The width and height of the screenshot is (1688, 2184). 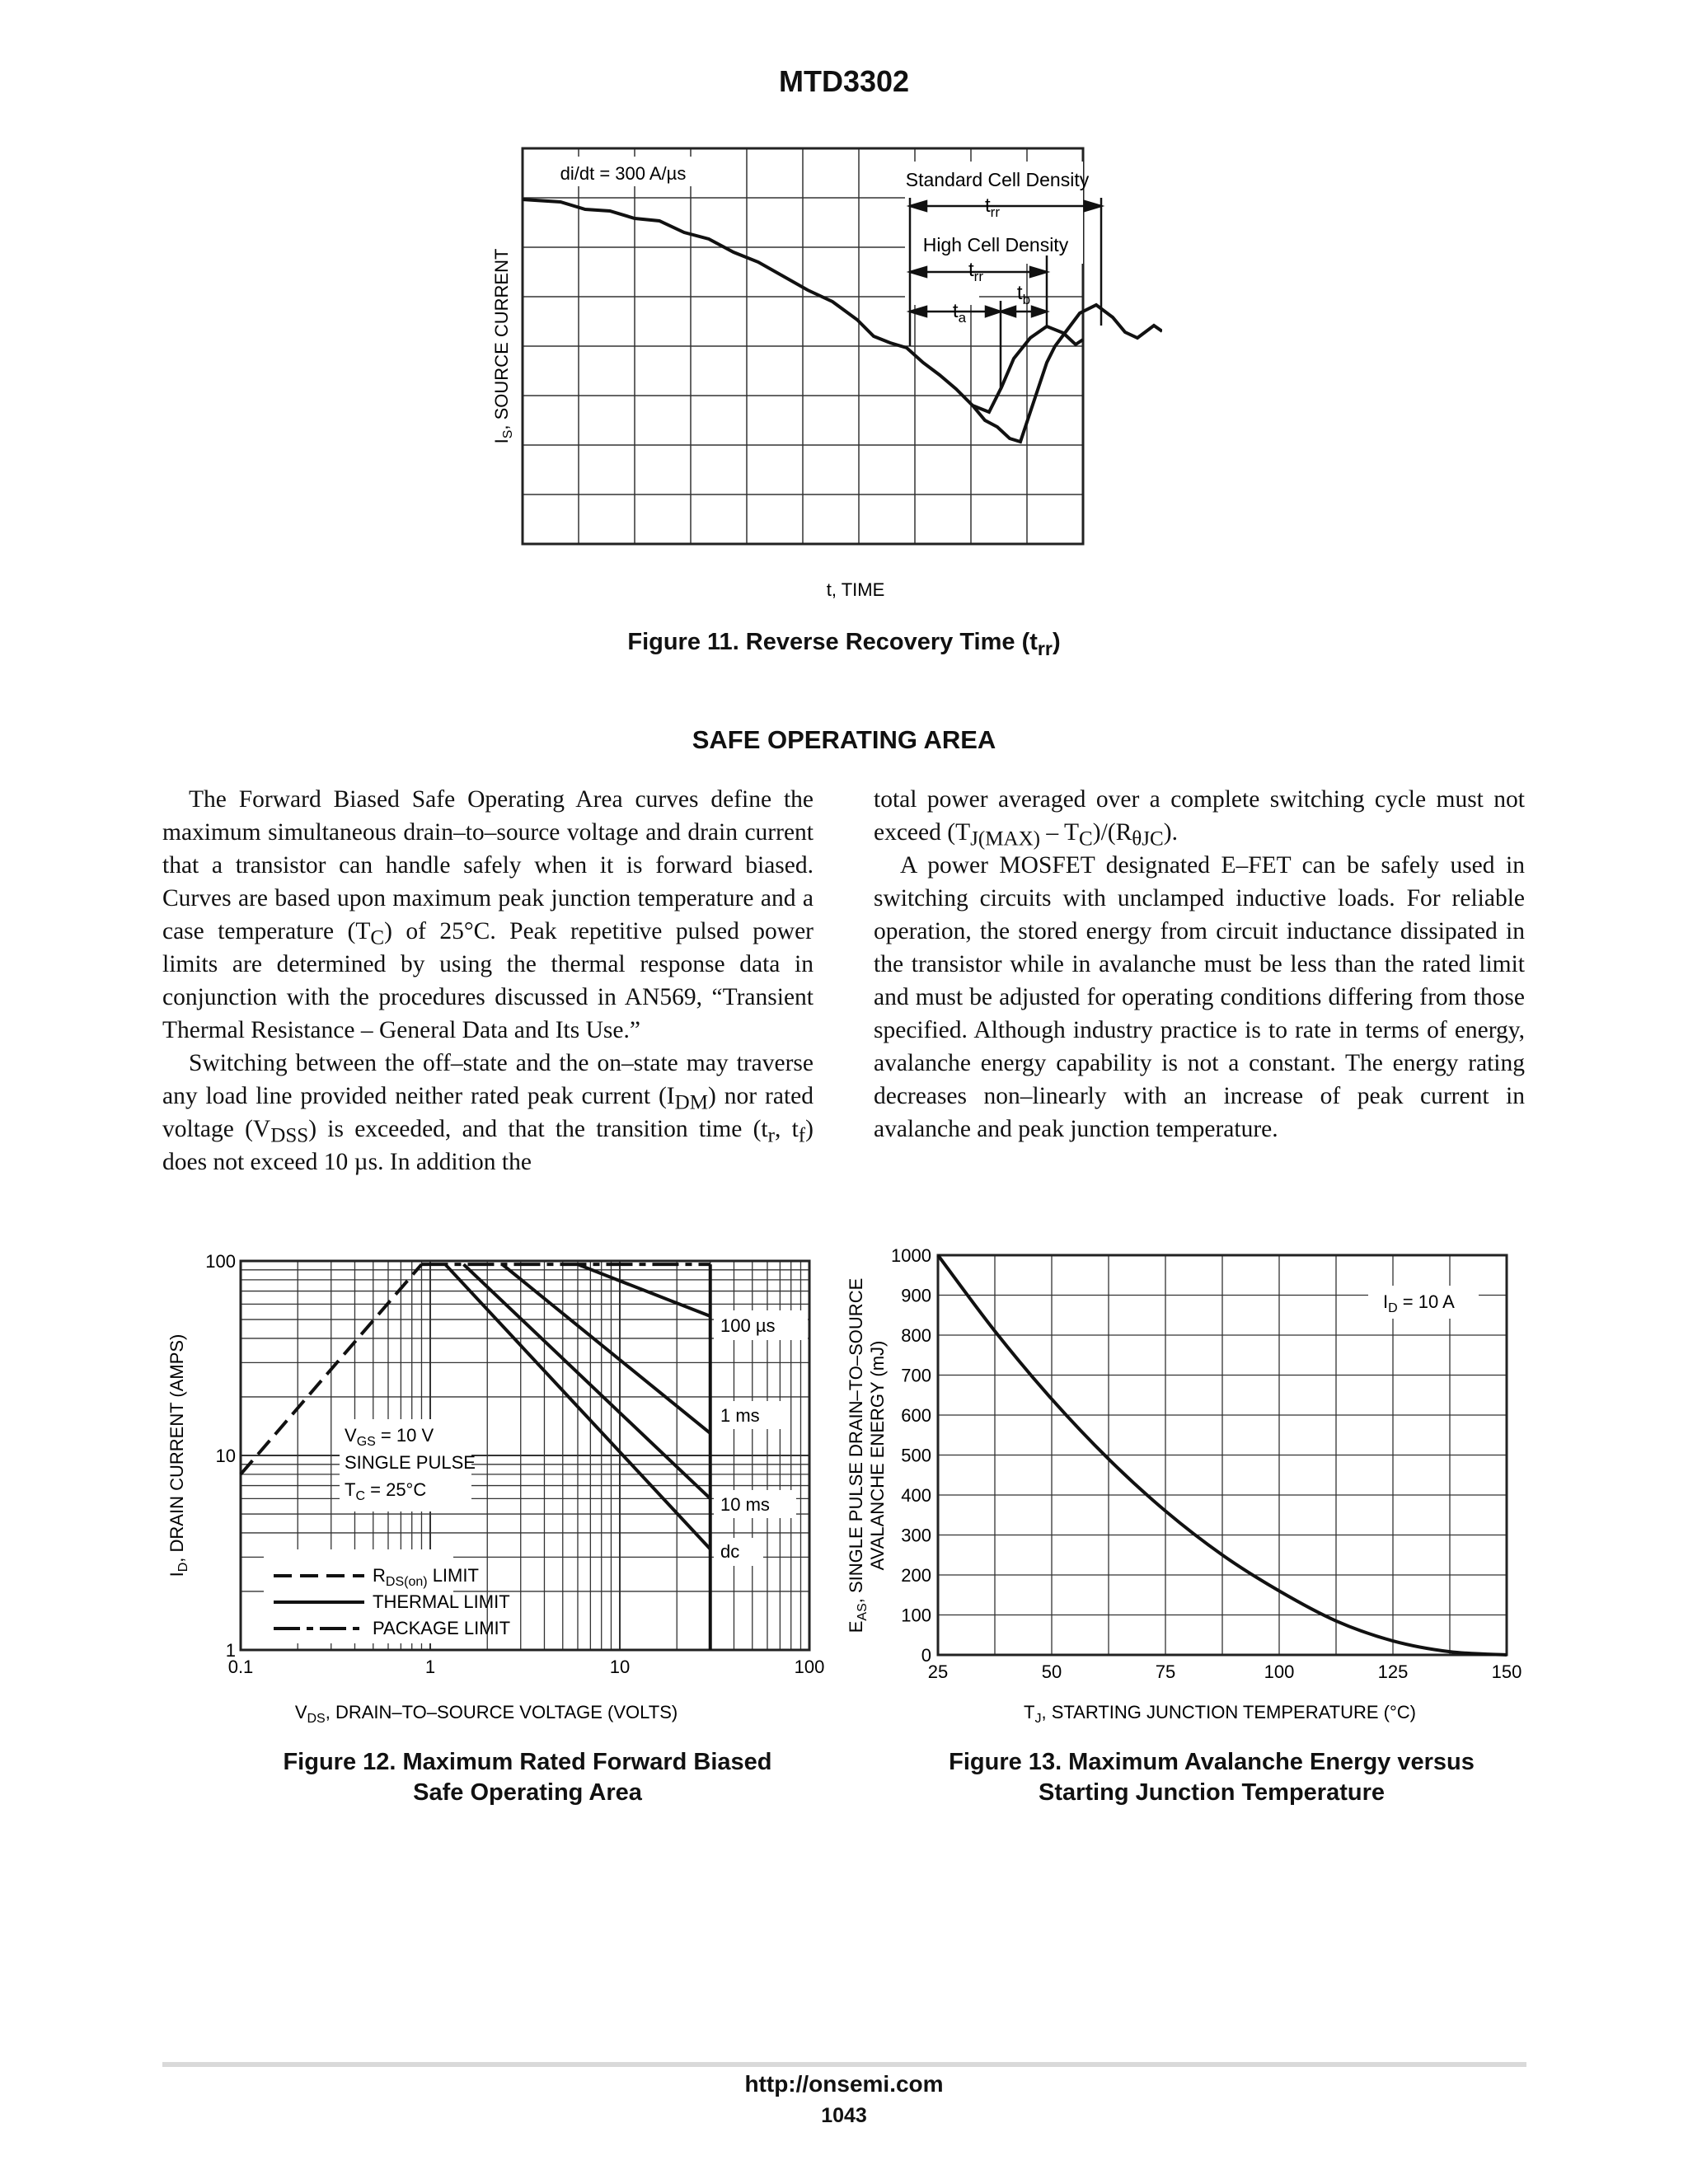 I want to click on fig11-ta-label: ta, so click(x=960, y=313).